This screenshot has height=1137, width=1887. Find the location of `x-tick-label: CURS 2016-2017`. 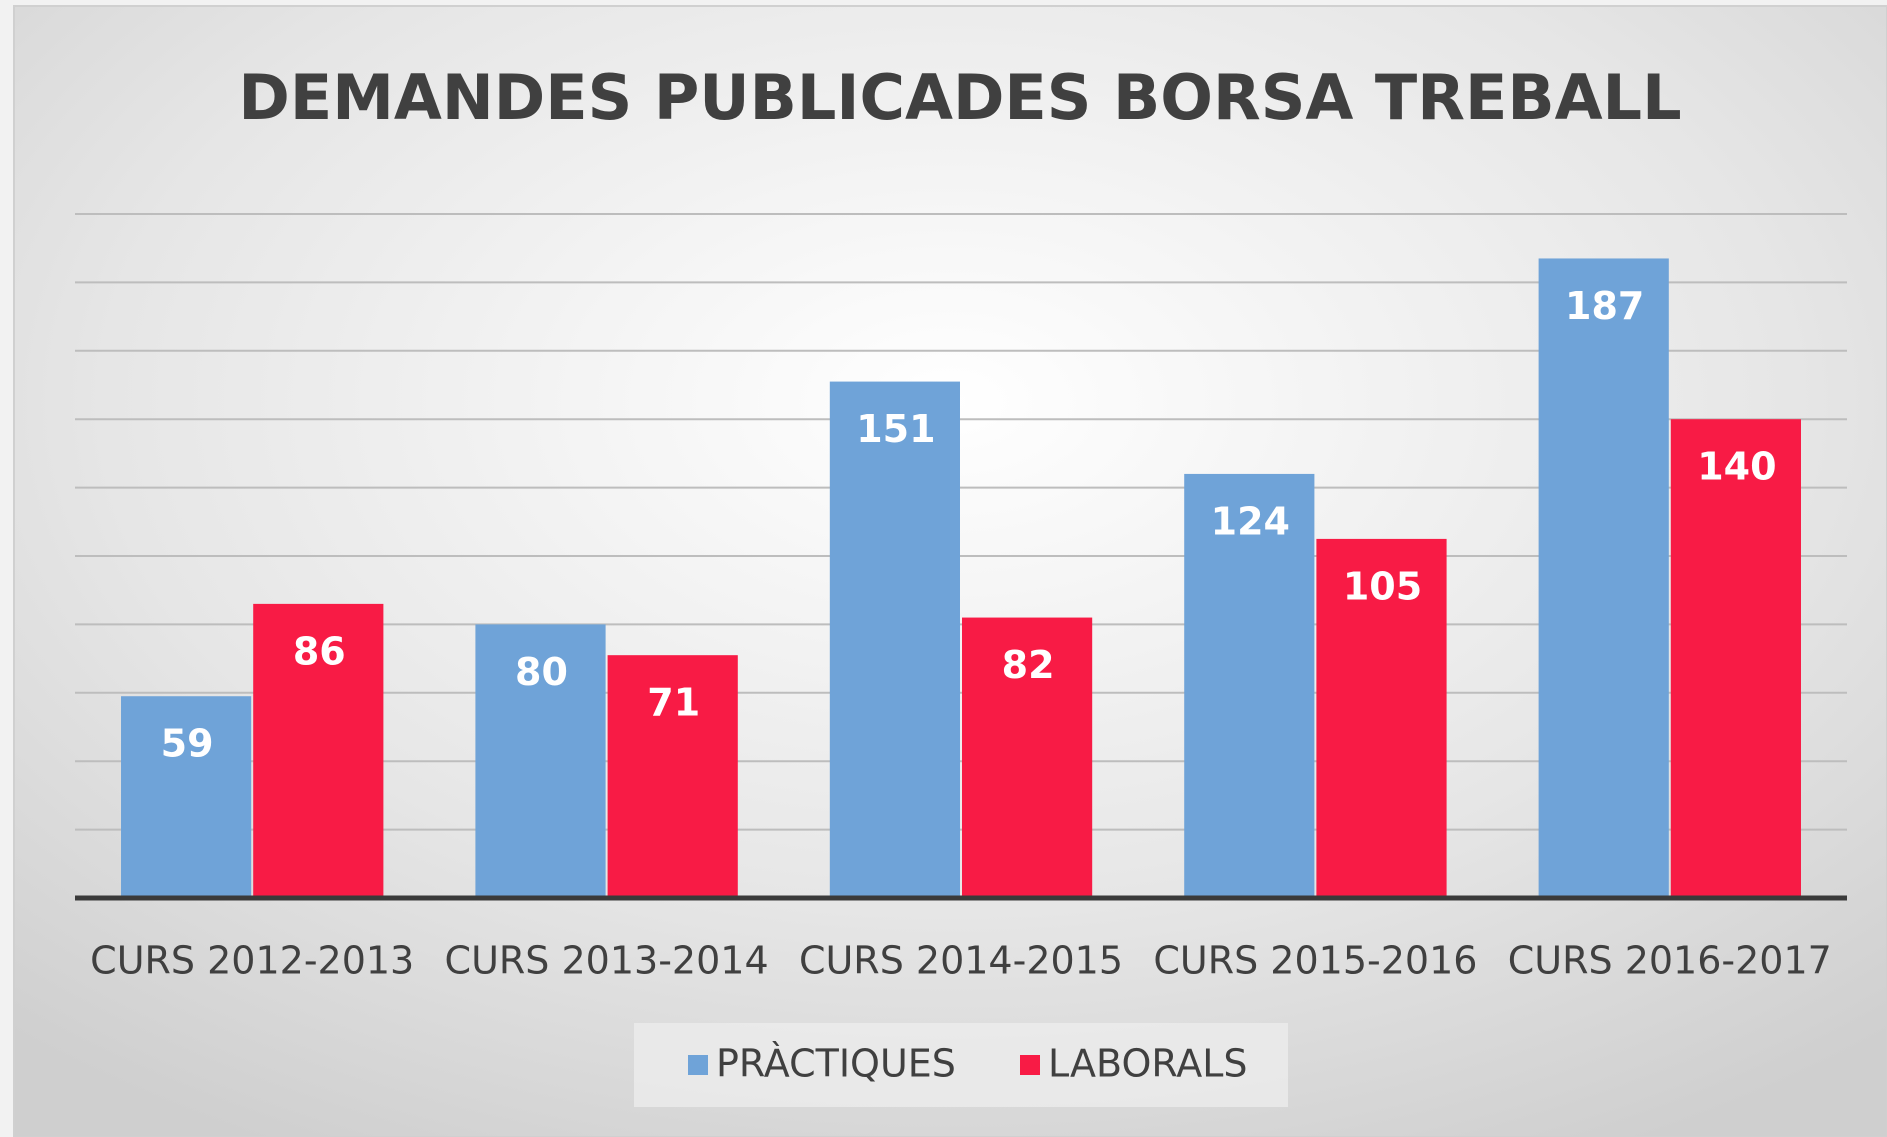

x-tick-label: CURS 2016-2017 is located at coordinates (1670, 961).